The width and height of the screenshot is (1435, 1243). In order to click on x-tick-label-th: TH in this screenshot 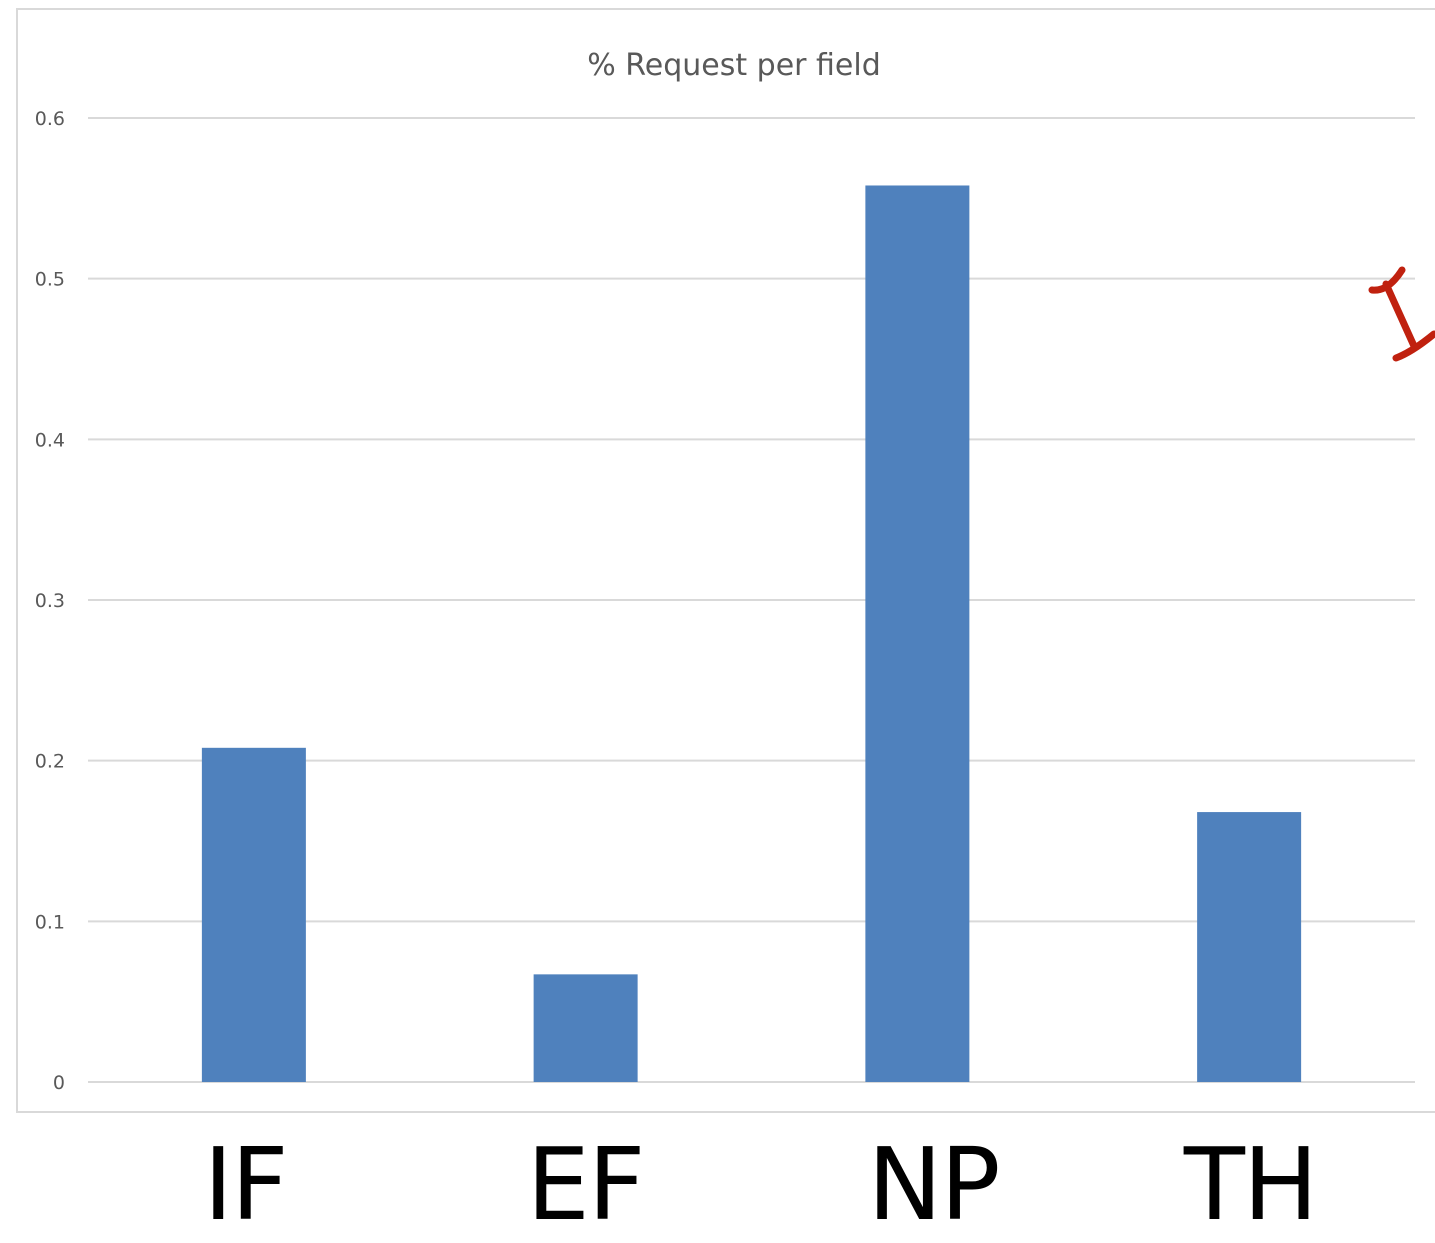, I will do `click(1250, 1184)`.